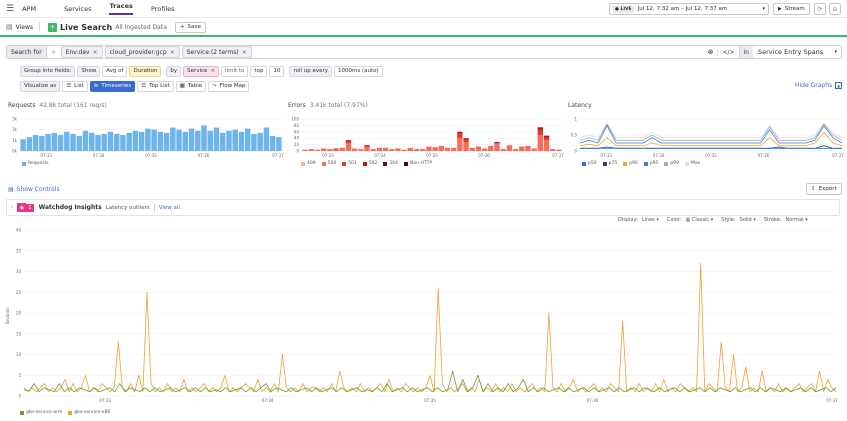 This screenshot has height=421, width=847. I want to click on legend-item: 409, so click(308, 163).